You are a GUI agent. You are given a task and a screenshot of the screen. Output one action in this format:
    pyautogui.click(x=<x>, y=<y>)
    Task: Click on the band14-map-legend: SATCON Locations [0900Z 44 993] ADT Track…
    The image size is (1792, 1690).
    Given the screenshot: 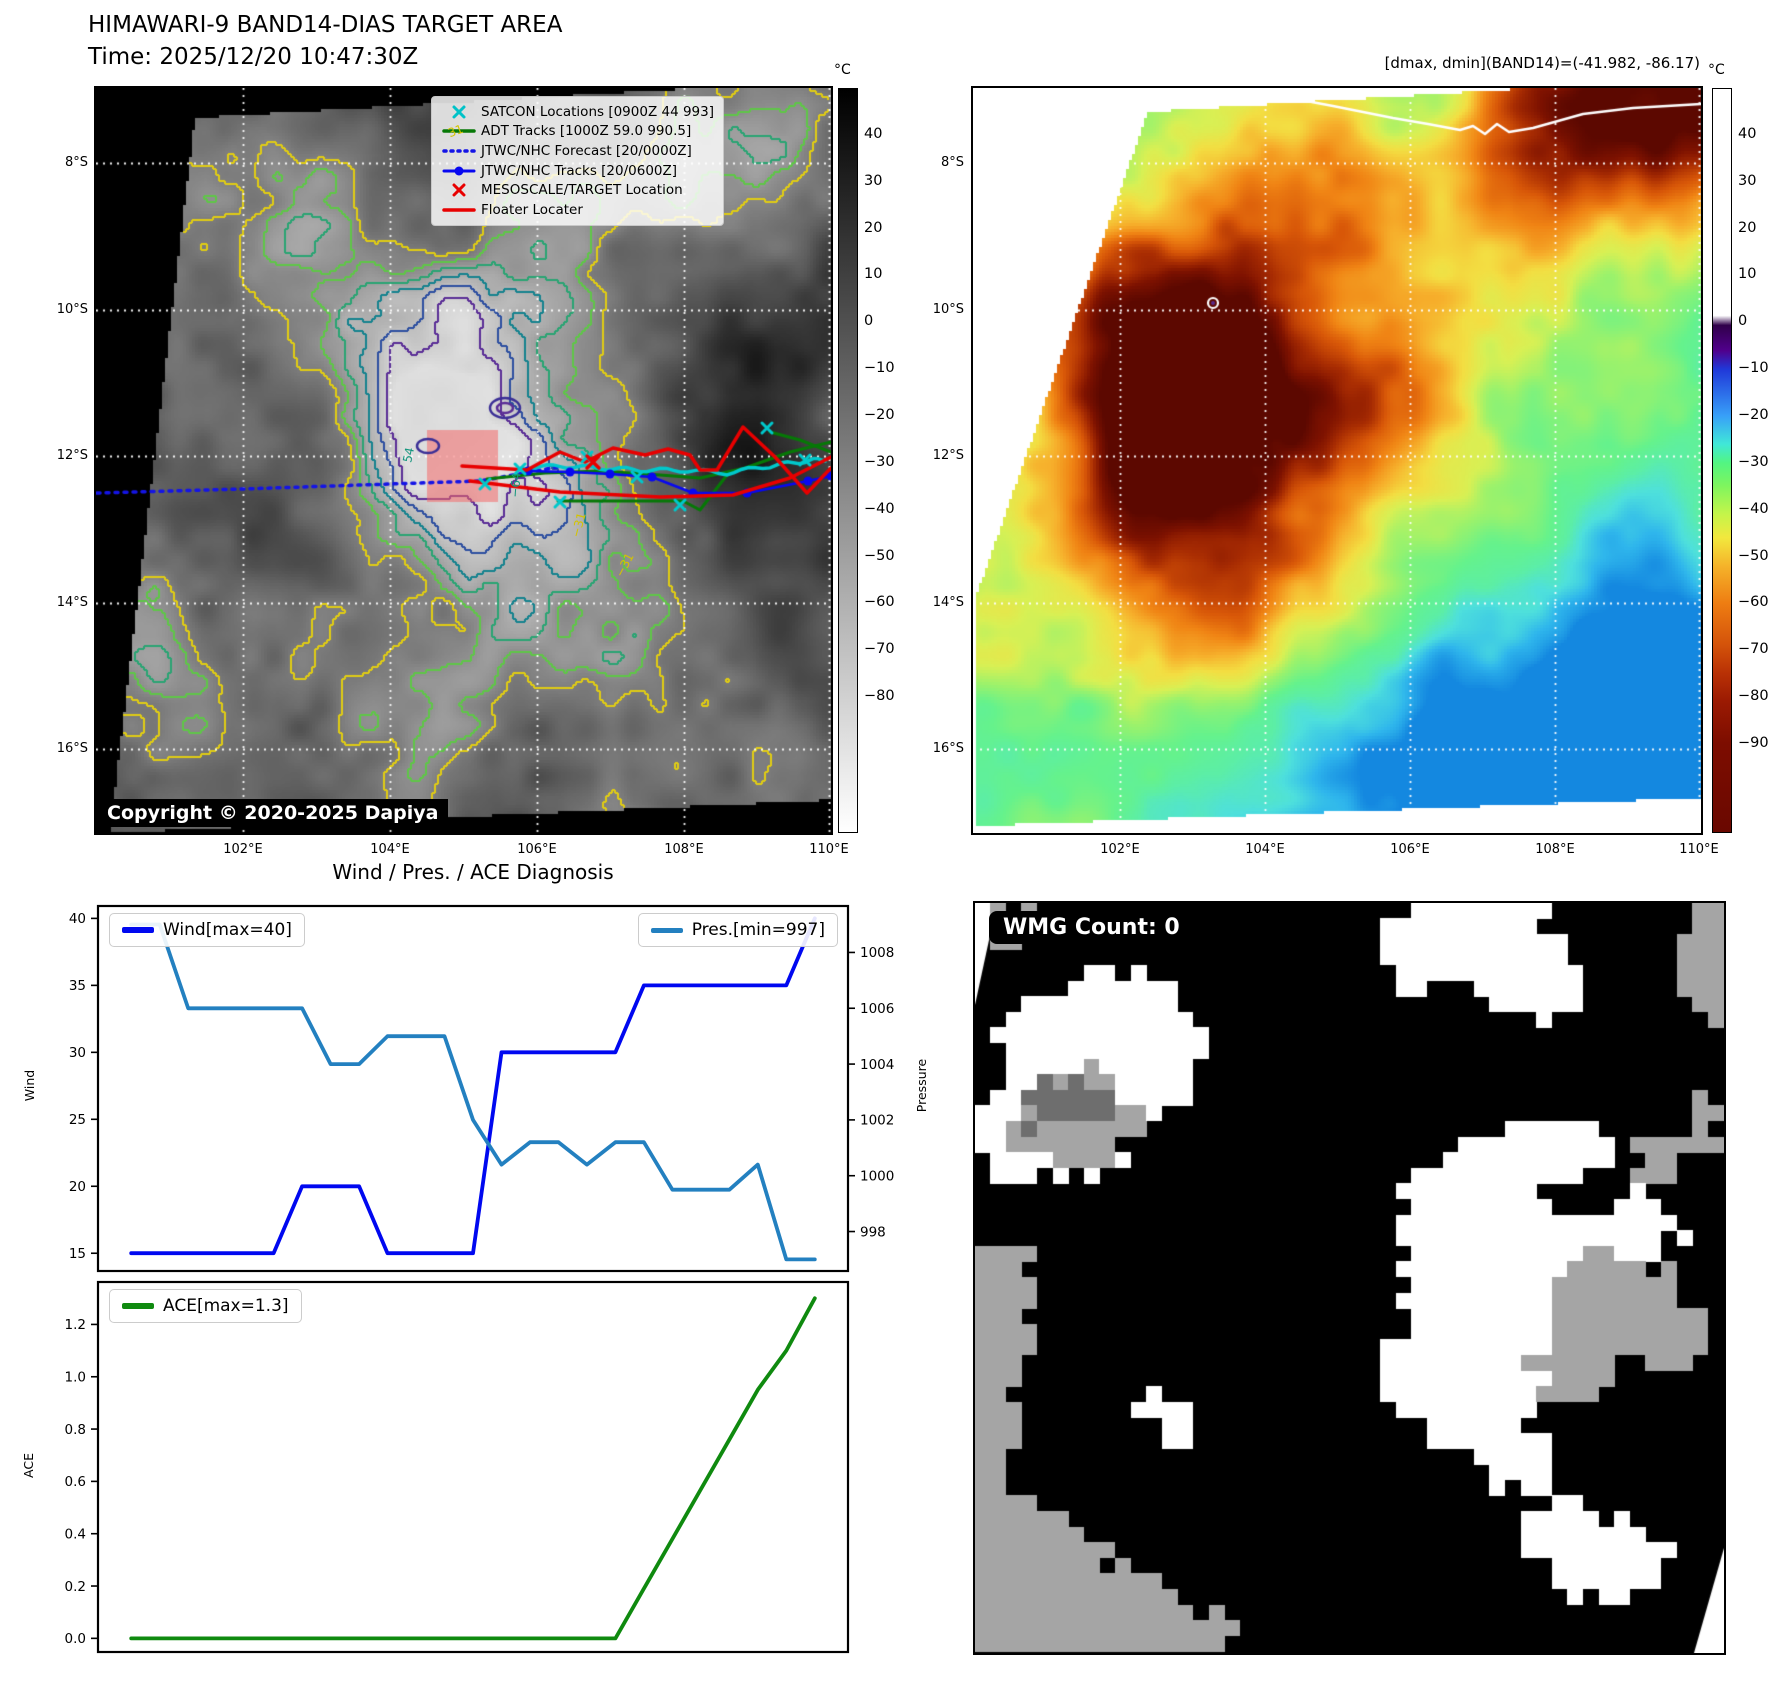 What is the action you would take?
    pyautogui.click(x=577, y=161)
    